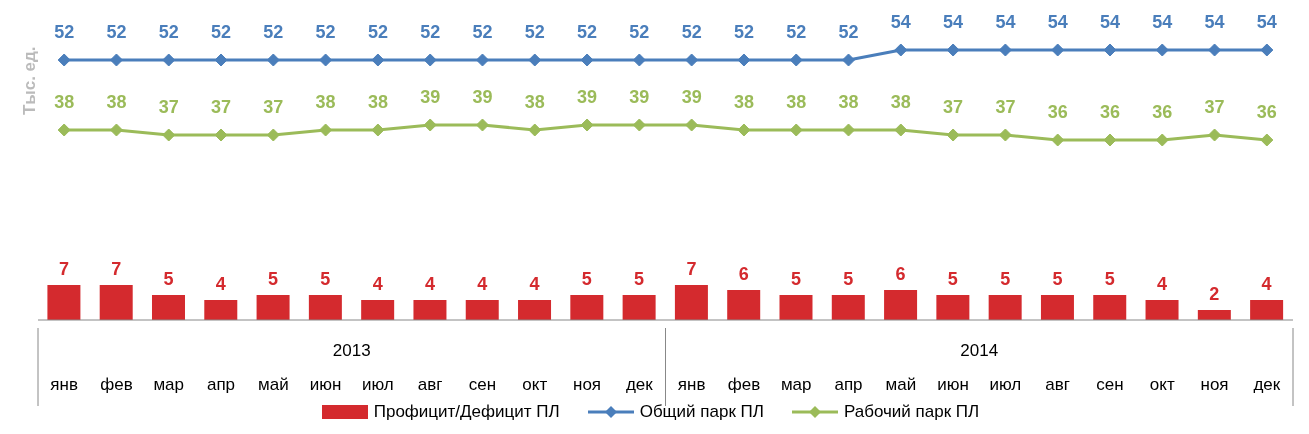 This screenshot has width=1309, height=434. I want to click on text: 2013, so click(351, 350).